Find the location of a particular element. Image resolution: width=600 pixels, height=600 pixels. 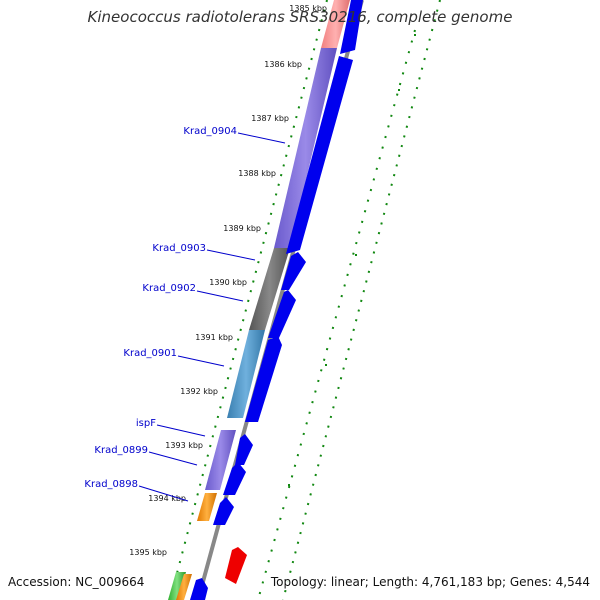

cds-arrow-krad0899 is located at coordinates (234, 478).